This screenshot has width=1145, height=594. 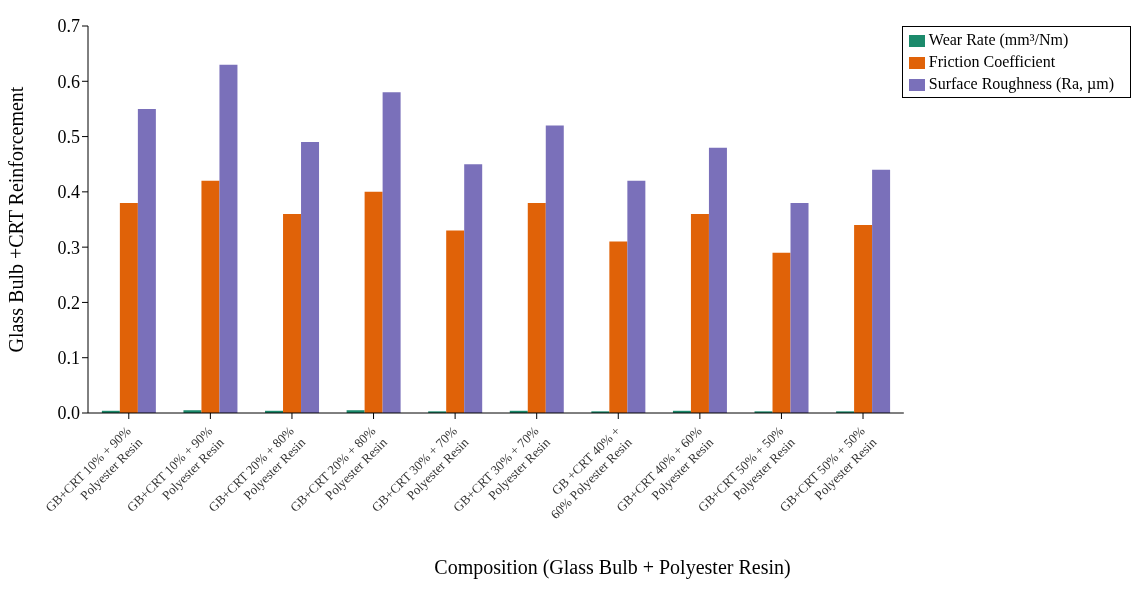 I want to click on y-tick-label: 0.5, so click(x=68, y=136).